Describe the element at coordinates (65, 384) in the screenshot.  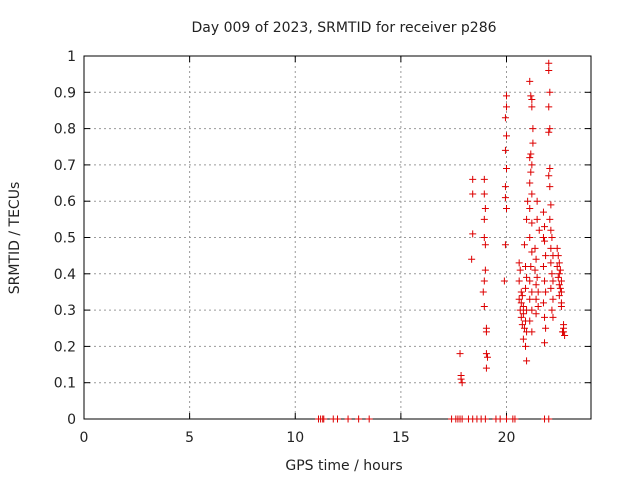
I see `y-tick-label: 0.1` at that location.